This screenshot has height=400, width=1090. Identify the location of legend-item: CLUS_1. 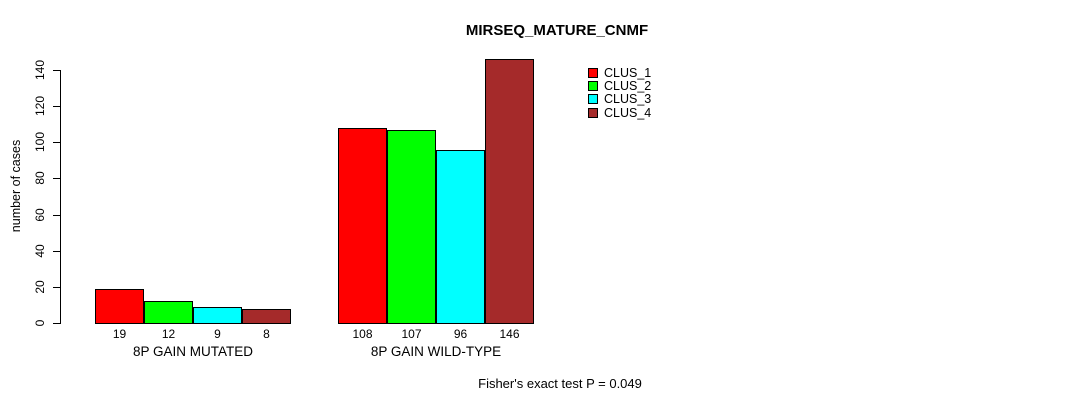
(620, 72).